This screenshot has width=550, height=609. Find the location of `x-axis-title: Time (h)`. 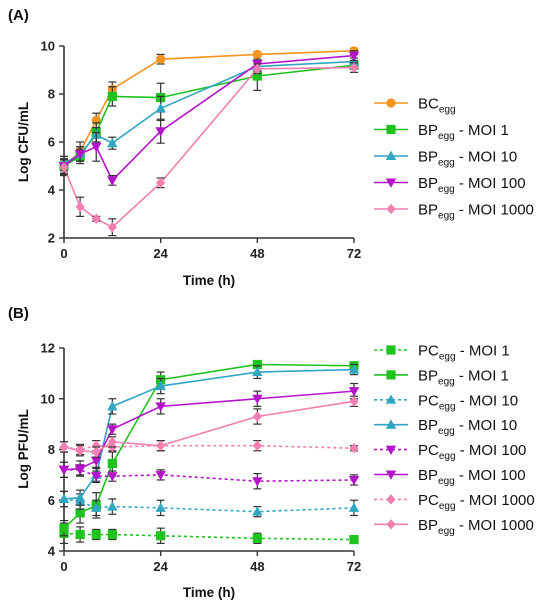

x-axis-title: Time (h) is located at coordinates (209, 280).